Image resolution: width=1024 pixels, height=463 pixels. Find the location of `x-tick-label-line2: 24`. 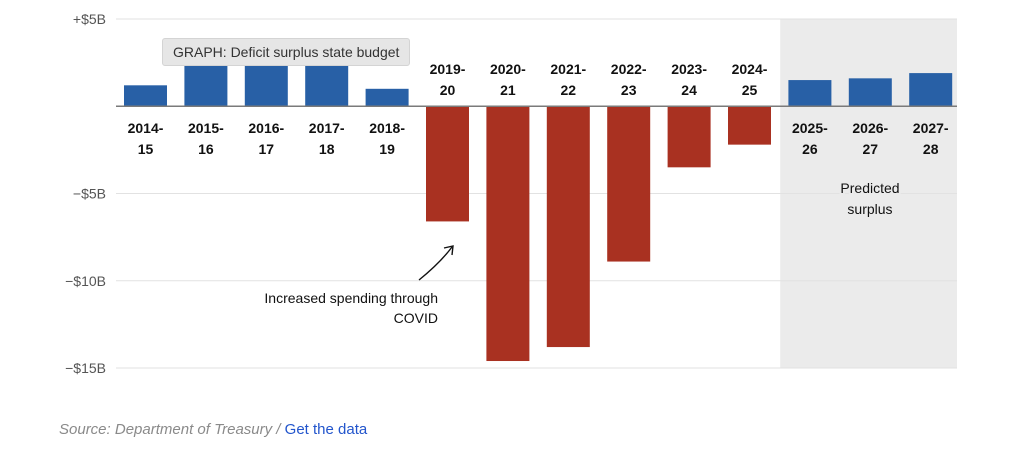

x-tick-label-line2: 24 is located at coordinates (689, 90).